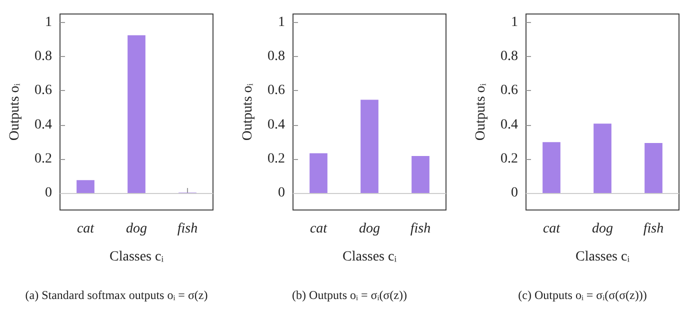  I want to click on text: (a) Standard softmax outputs oᵢ = σ(z), so click(116, 295).